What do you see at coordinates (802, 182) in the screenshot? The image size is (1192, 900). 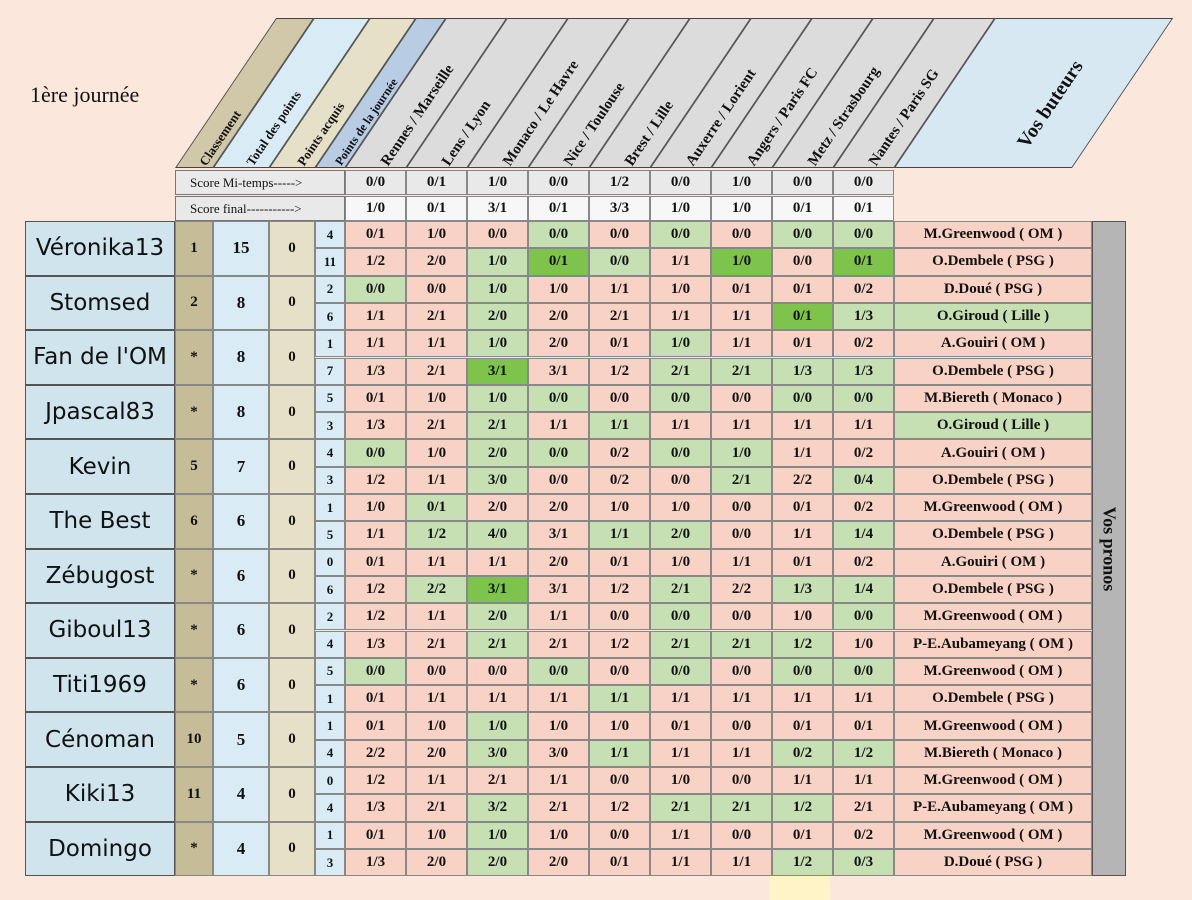 I see `score-mi-temps-cell: 0/0` at bounding box center [802, 182].